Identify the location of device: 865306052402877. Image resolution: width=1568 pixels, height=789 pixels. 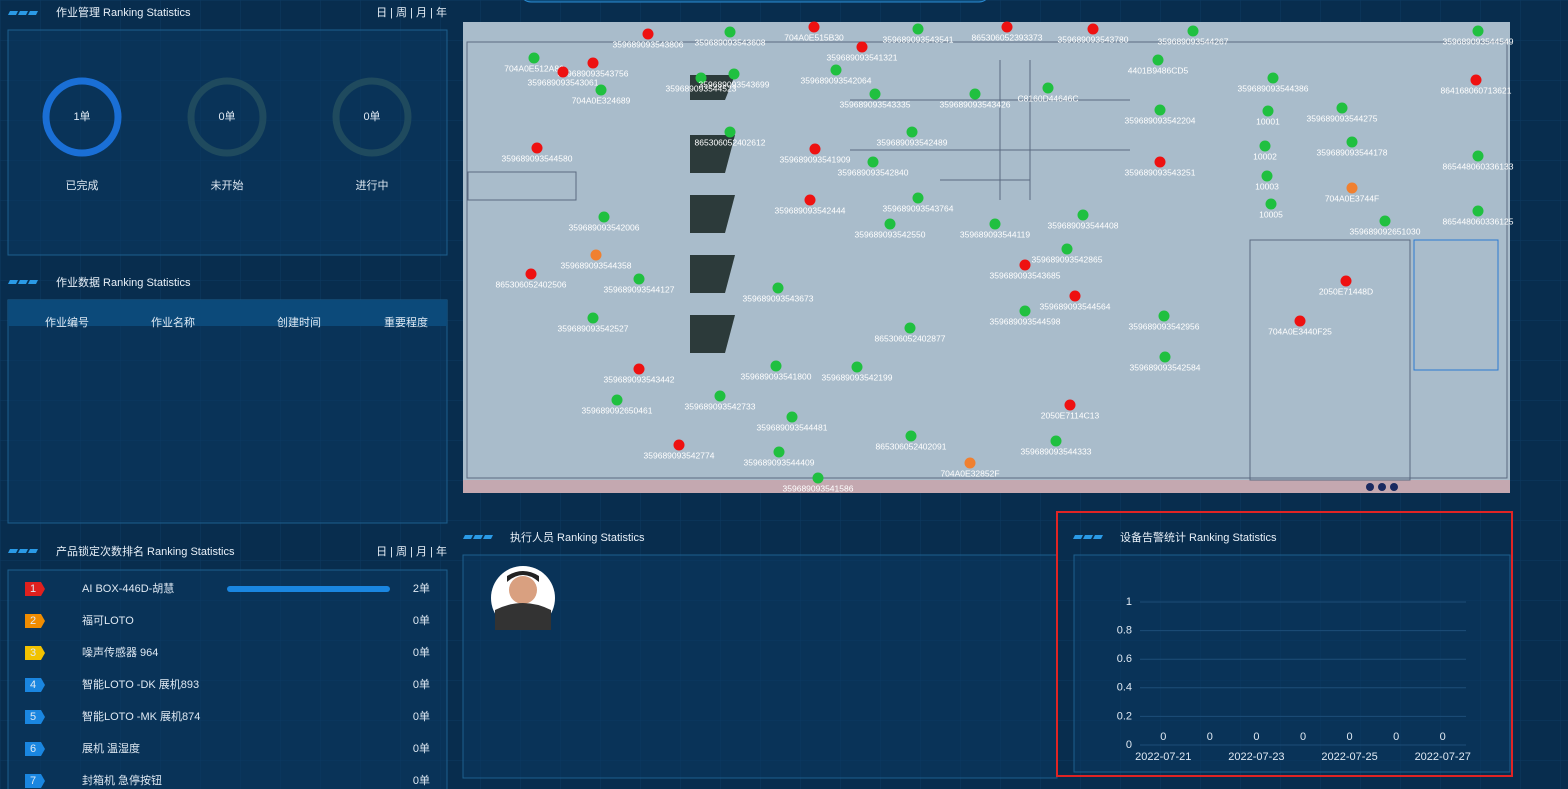
(910, 333).